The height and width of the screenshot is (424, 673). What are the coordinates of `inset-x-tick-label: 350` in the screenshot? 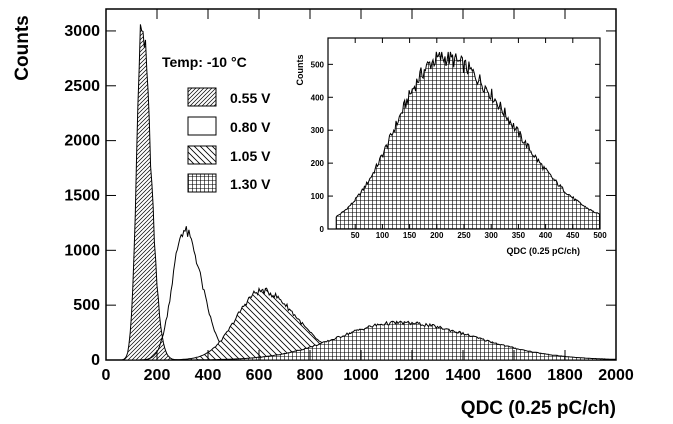 It's located at (519, 235).